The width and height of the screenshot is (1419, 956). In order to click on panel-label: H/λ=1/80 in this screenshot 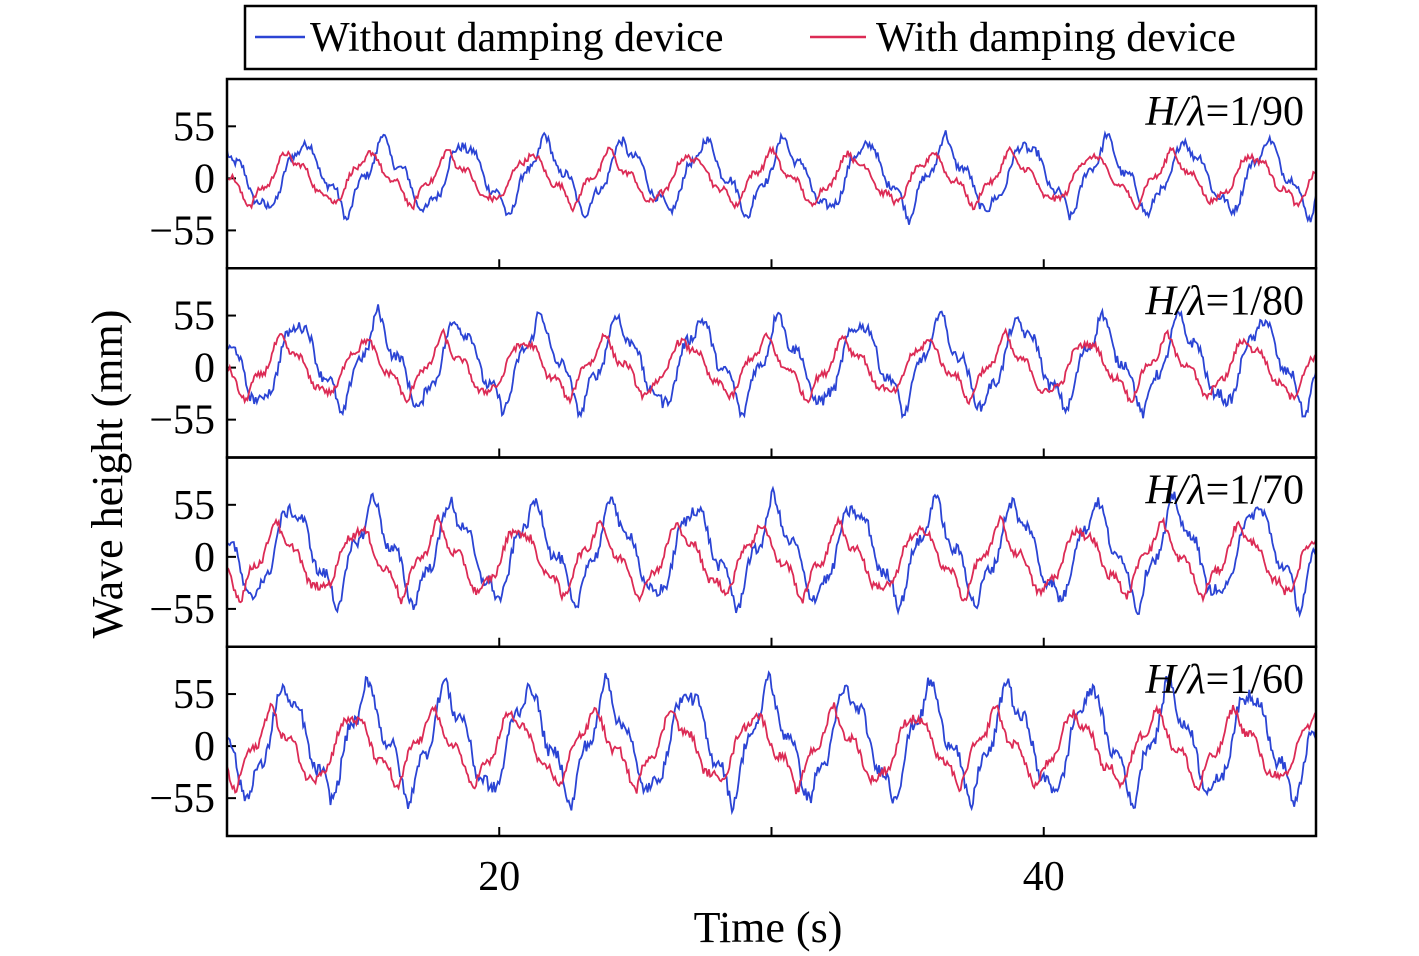, I will do `click(1224, 301)`.